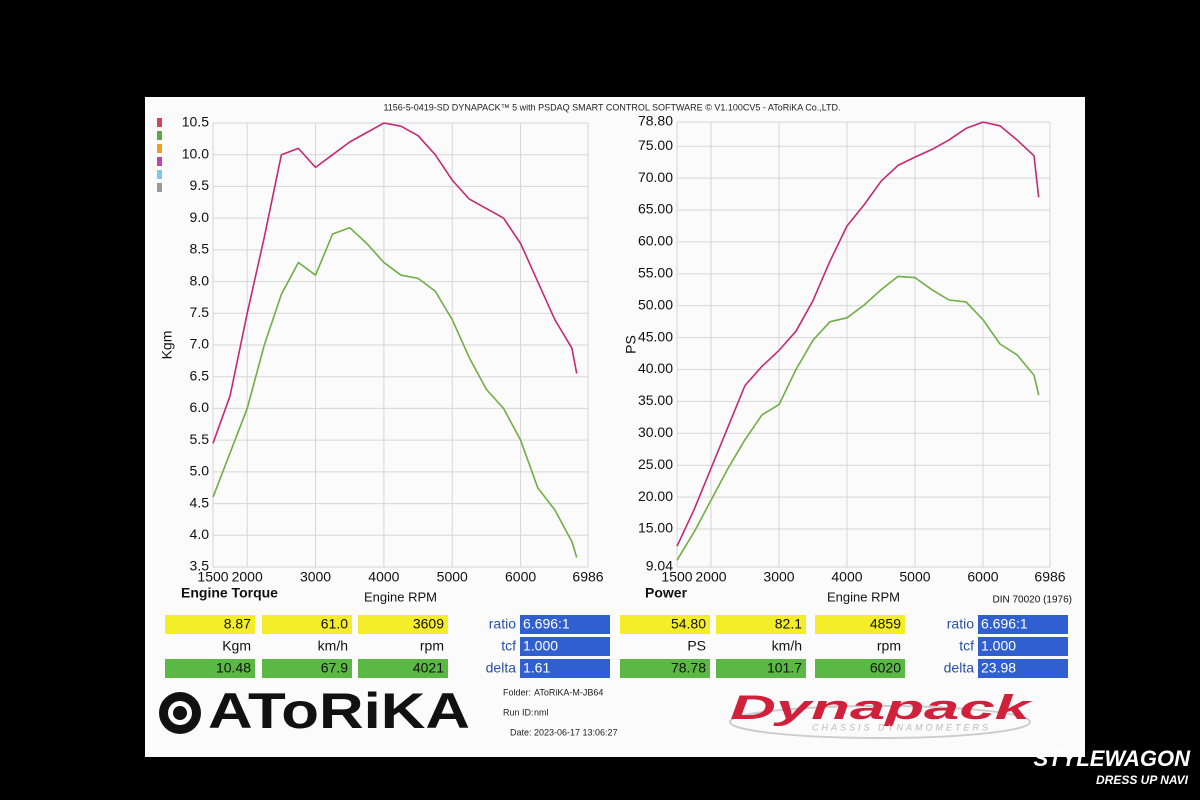 This screenshot has width=1200, height=800. What do you see at coordinates (784, 668) in the screenshot?
I see `readout-value: 101.7` at bounding box center [784, 668].